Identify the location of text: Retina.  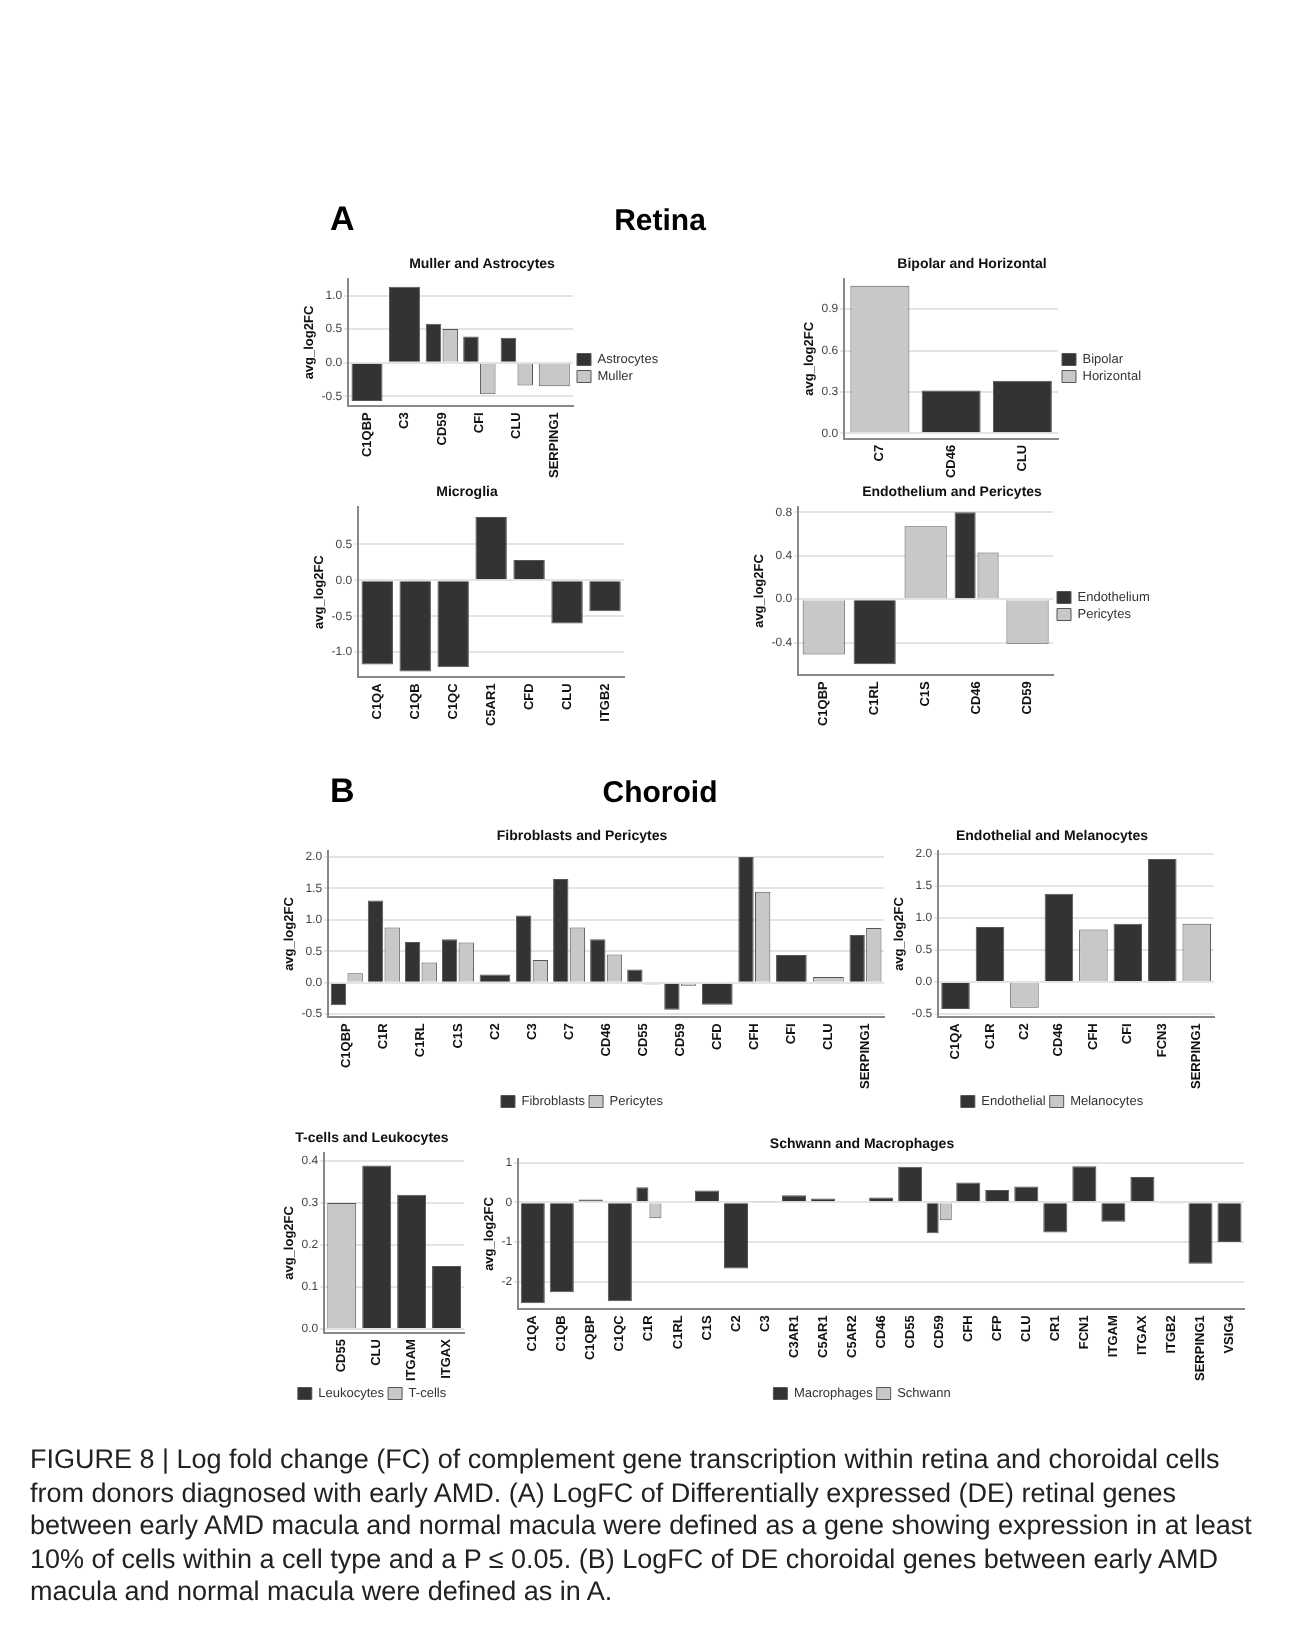
(660, 221).